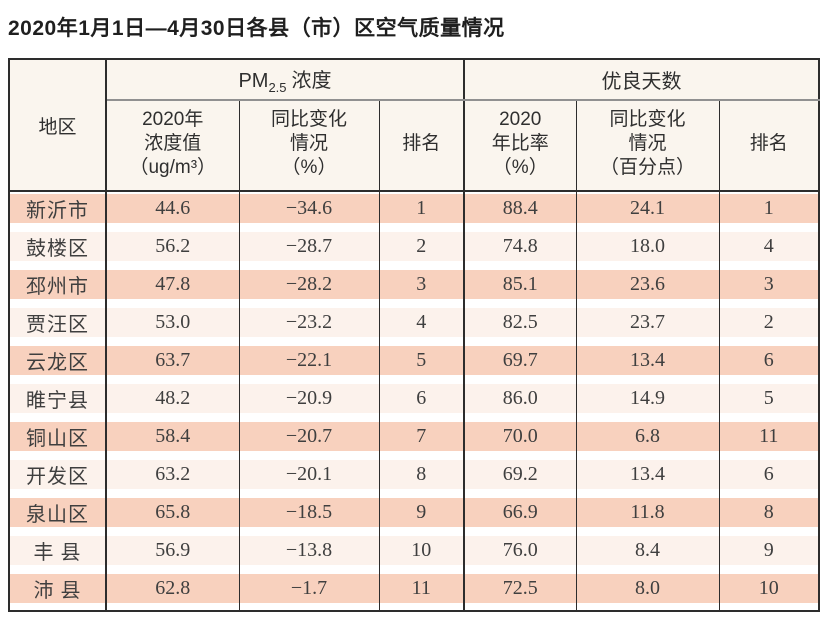 The image size is (825, 620). I want to click on table-row: 泉山区 65.8 −18.5 9 66.9 11.8 8, so click(414, 515).